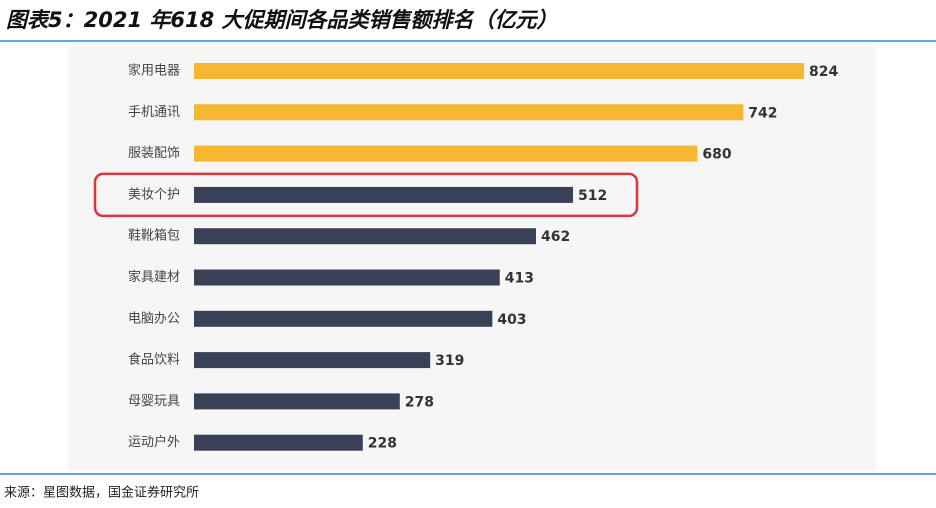  What do you see at coordinates (823, 72) in the screenshot?
I see `value-label: 824` at bounding box center [823, 72].